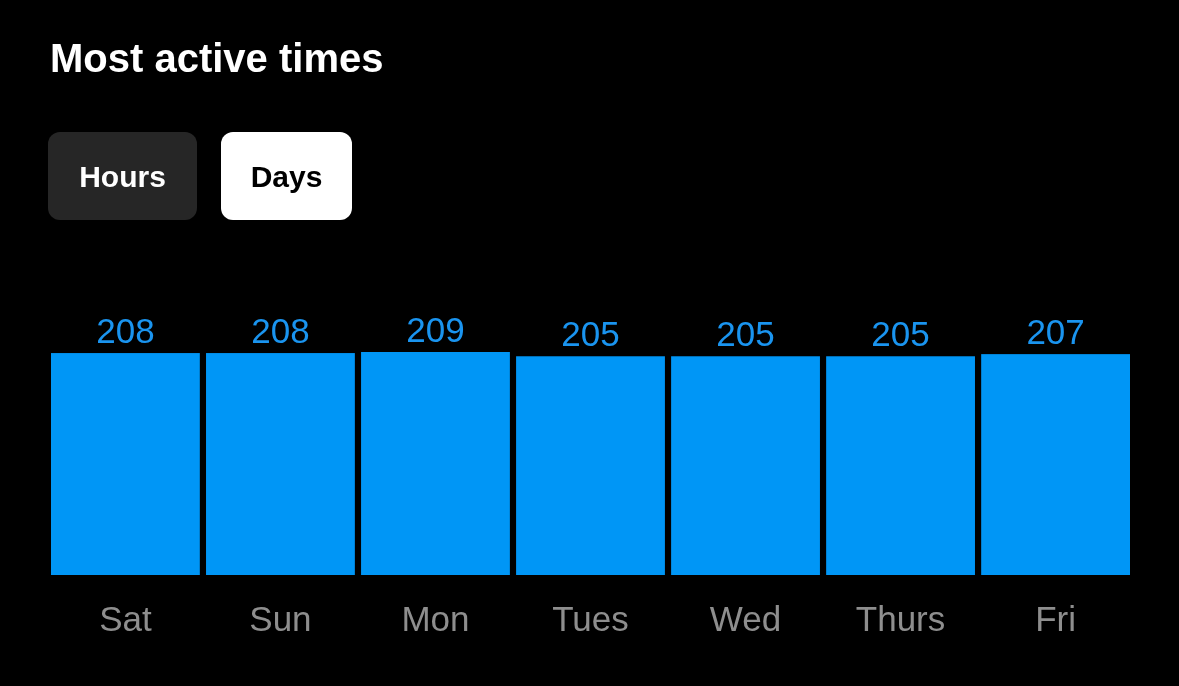 This screenshot has width=1179, height=686. I want to click on x-tick-label: Thurs, so click(900, 618).